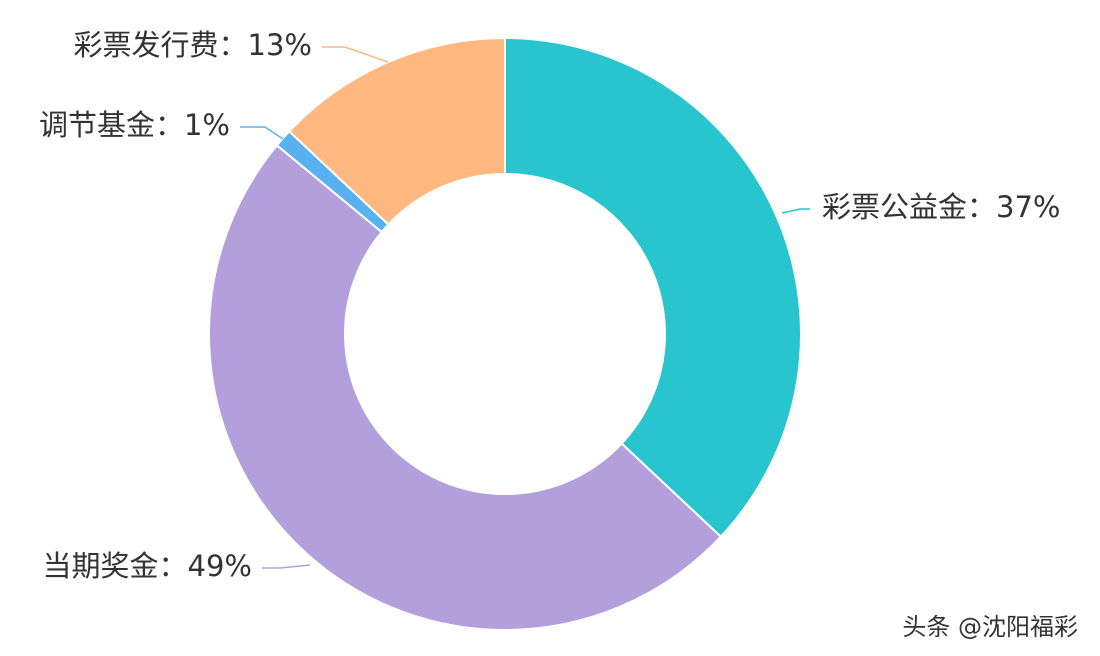 The image size is (1100, 656). What do you see at coordinates (990, 627) in the screenshot?
I see `watermark: 头条 @沈阳福彩` at bounding box center [990, 627].